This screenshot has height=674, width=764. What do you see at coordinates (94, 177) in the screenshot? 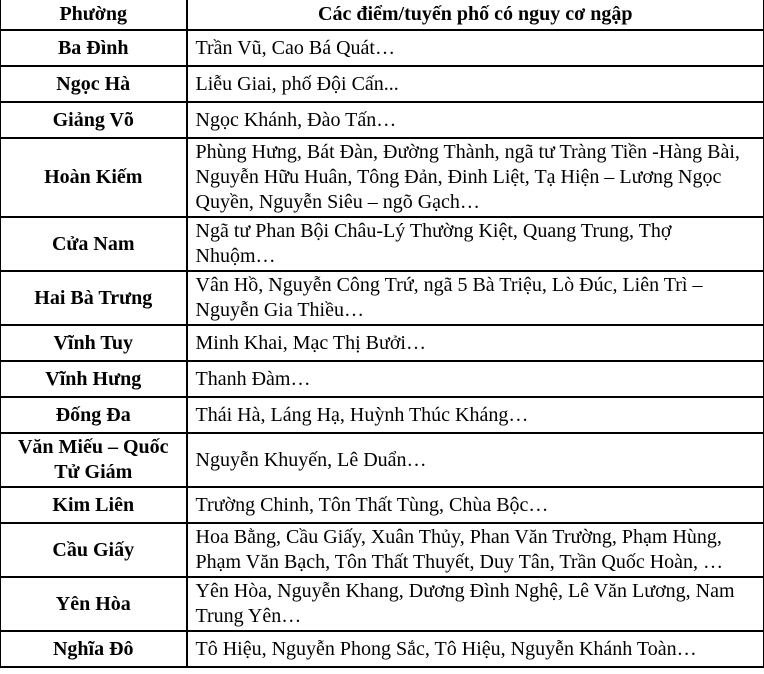
I see `ward-name: Hoàn Kiếm` at bounding box center [94, 177].